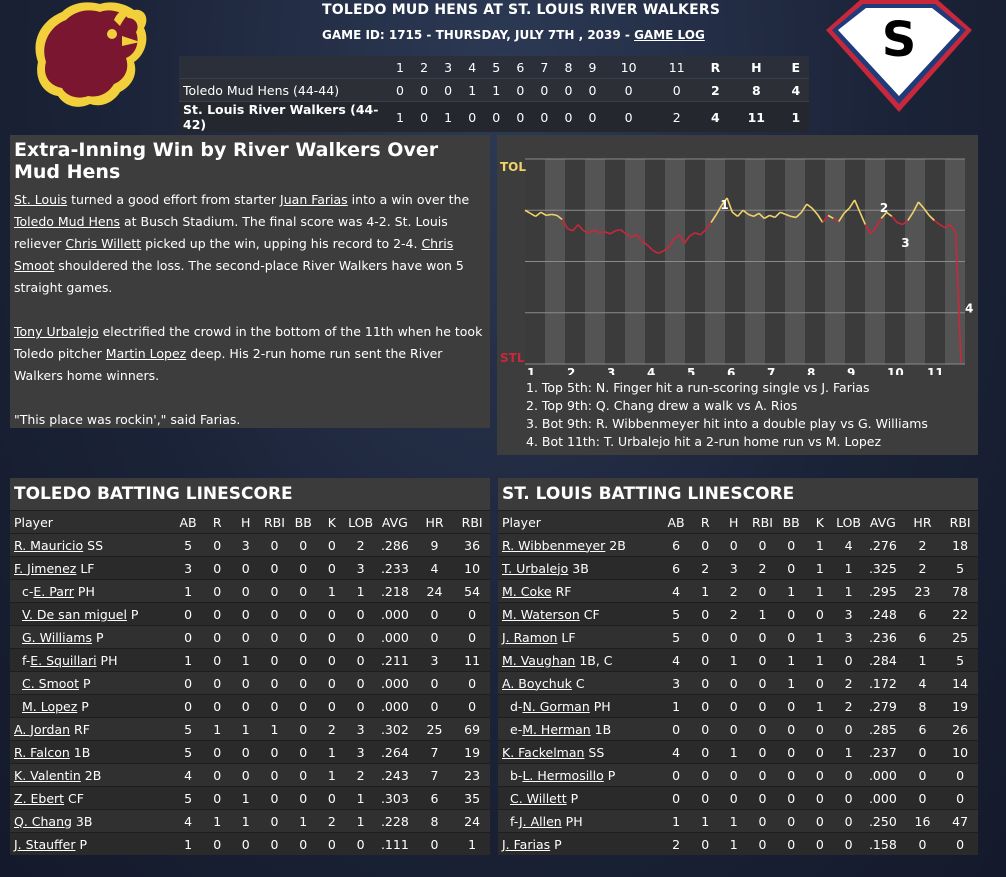  Describe the element at coordinates (960, 637) in the screenshot. I see `stat-cell: 25` at that location.